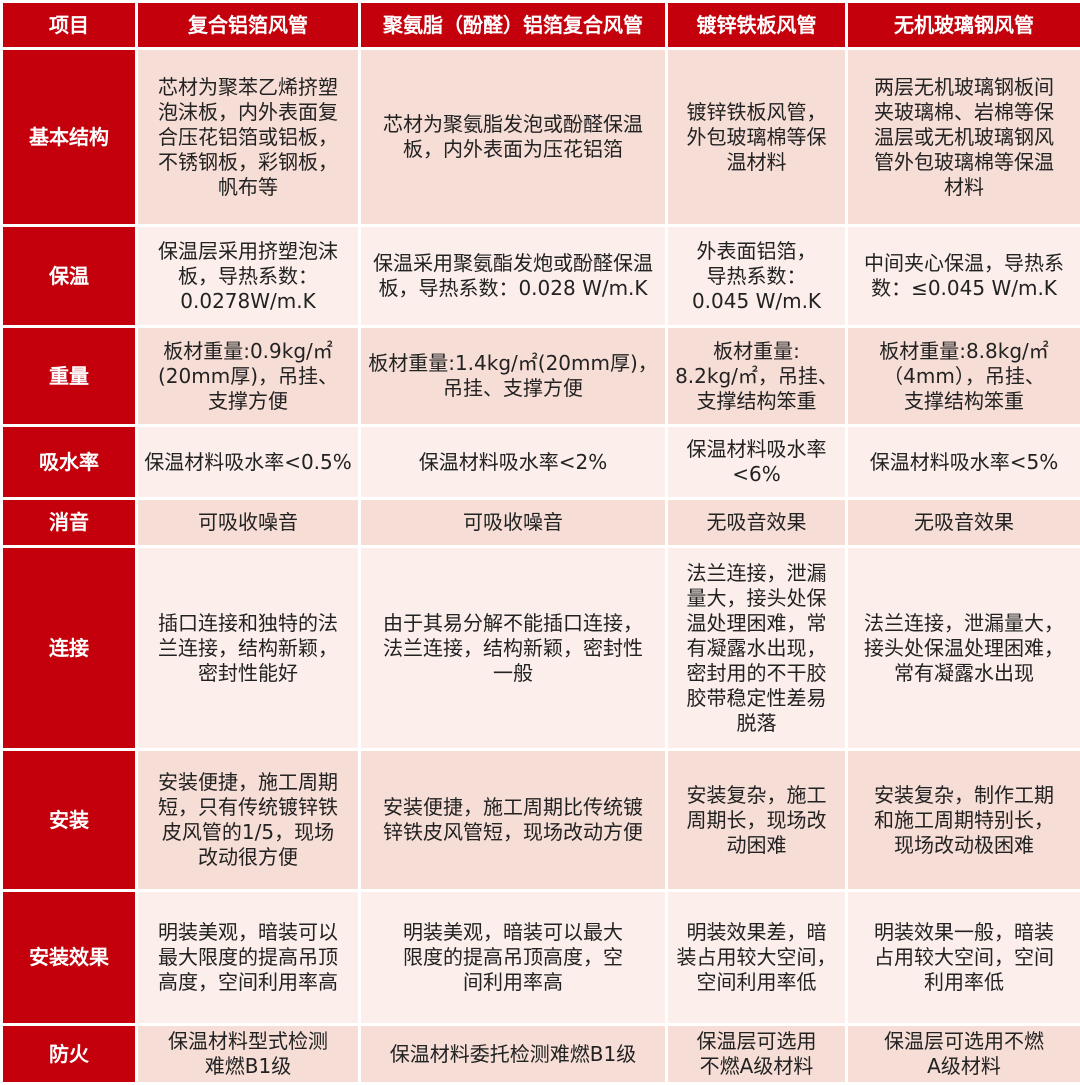 This screenshot has width=1080, height=1085. Describe the element at coordinates (963, 648) in the screenshot. I see `table-cell: 法兰连接，泄漏量大， 接头处保温处理困难， 常有凝露水出现` at that location.